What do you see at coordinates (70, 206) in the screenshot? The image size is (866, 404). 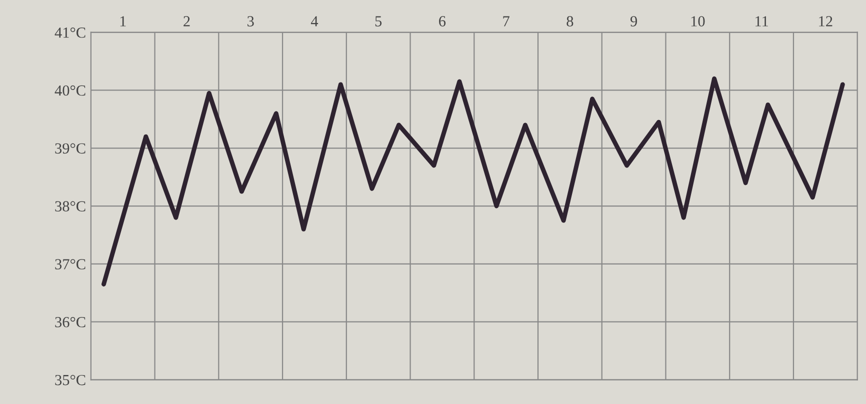 I see `y-tick-label: 38°C` at bounding box center [70, 206].